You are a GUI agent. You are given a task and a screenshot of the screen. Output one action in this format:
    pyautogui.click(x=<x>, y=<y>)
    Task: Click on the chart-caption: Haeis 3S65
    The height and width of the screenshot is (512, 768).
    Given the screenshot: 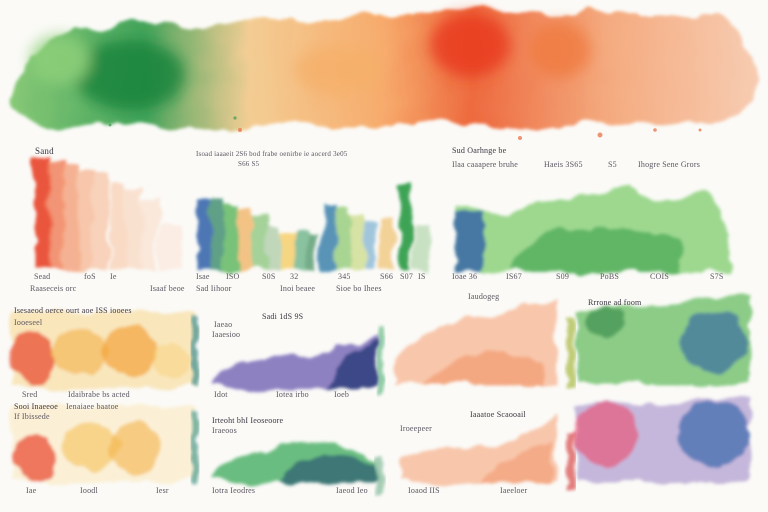 What is the action you would take?
    pyautogui.click(x=563, y=164)
    